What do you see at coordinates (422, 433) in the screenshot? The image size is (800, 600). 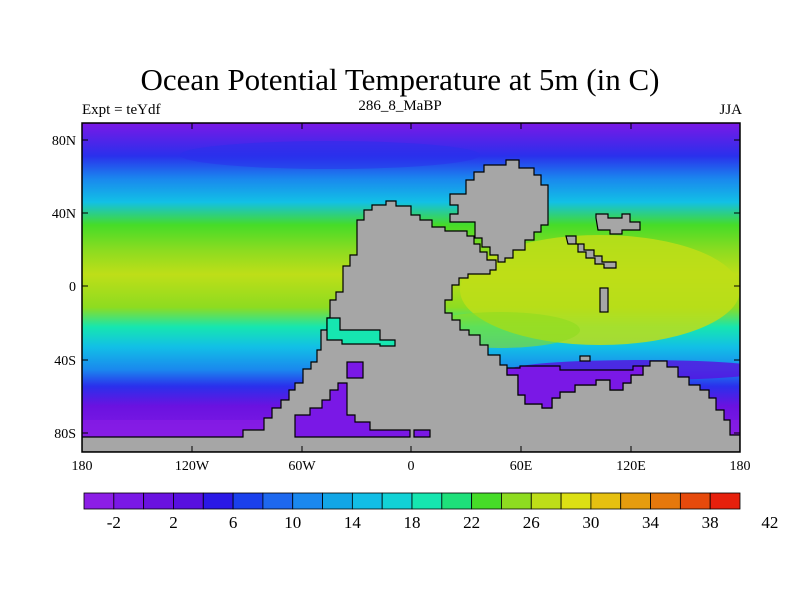 I see `polar-sea-strip` at bounding box center [422, 433].